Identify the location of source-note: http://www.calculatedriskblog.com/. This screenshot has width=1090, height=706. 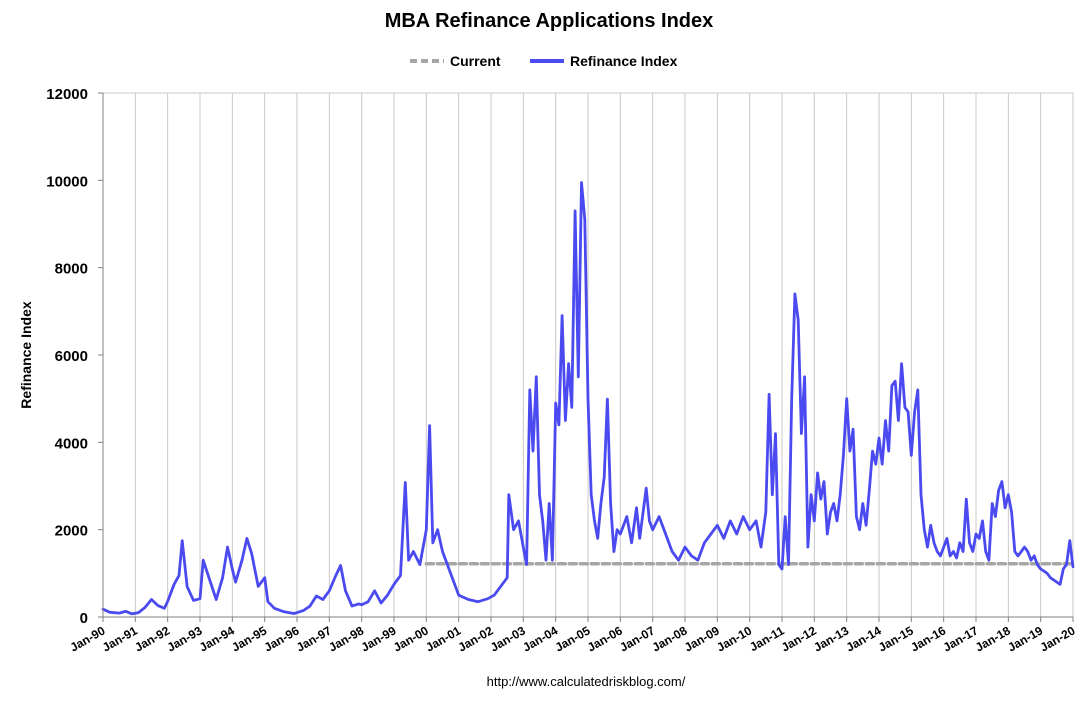
(586, 681).